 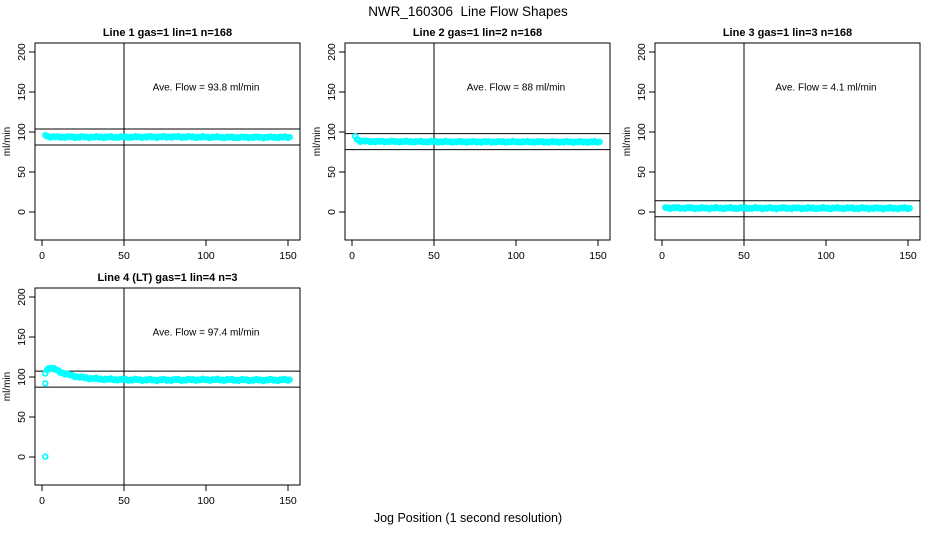 What do you see at coordinates (167, 33) in the screenshot?
I see `panel-title: Line 1 gas=1 lin=1 n=168` at bounding box center [167, 33].